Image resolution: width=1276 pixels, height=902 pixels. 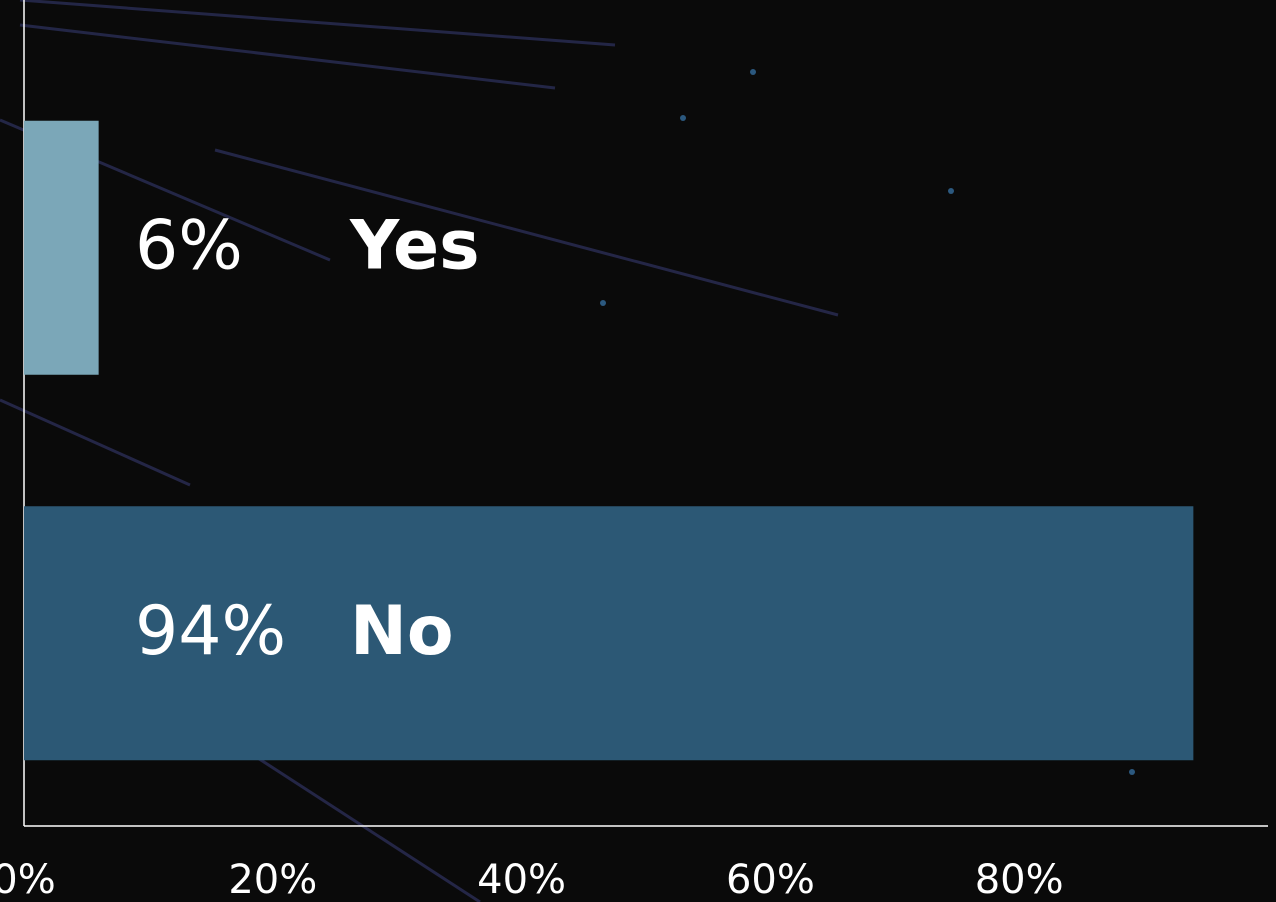 I want to click on x-tick-label: 40%, so click(x=521, y=879).